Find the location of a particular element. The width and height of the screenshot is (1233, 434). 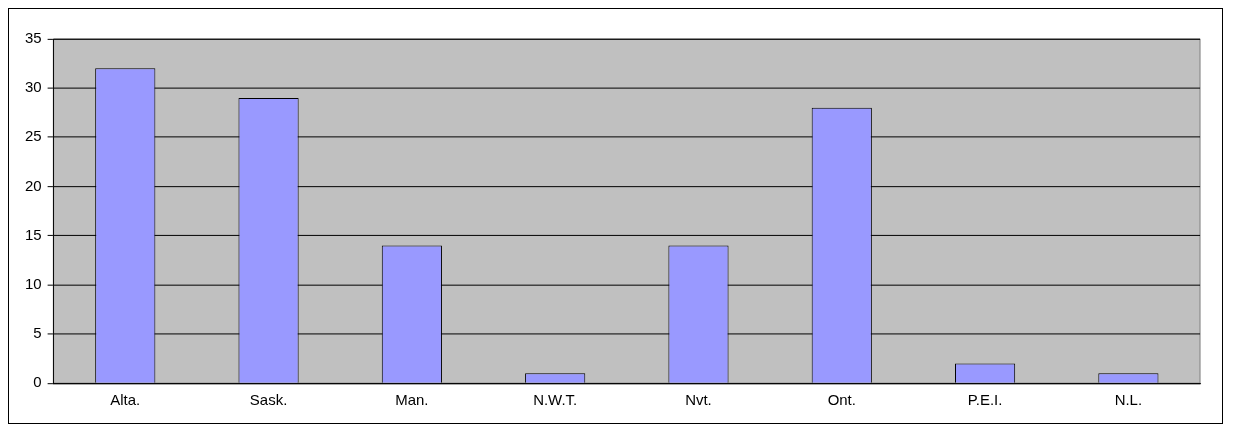

y-tick-label: 35 is located at coordinates (33, 37).